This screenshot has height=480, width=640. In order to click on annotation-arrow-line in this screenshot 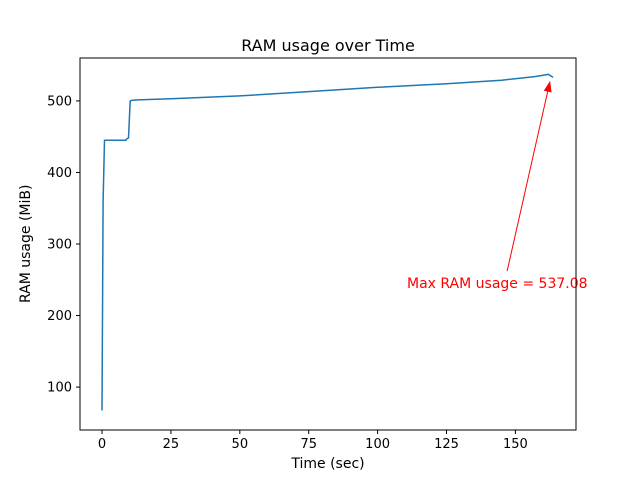, I will do `click(527, 181)`.